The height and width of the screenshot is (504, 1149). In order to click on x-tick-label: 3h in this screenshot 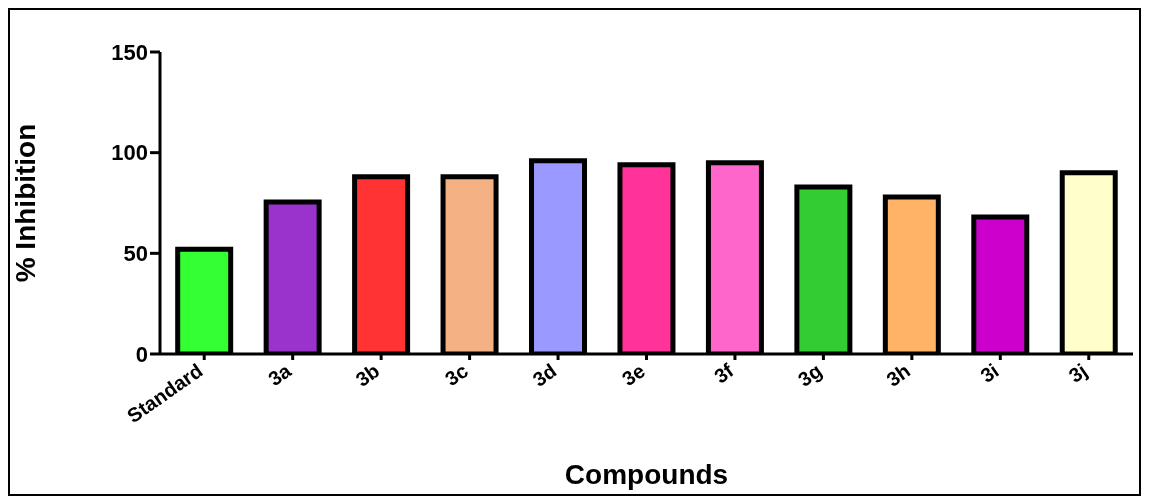, I will do `click(898, 375)`.